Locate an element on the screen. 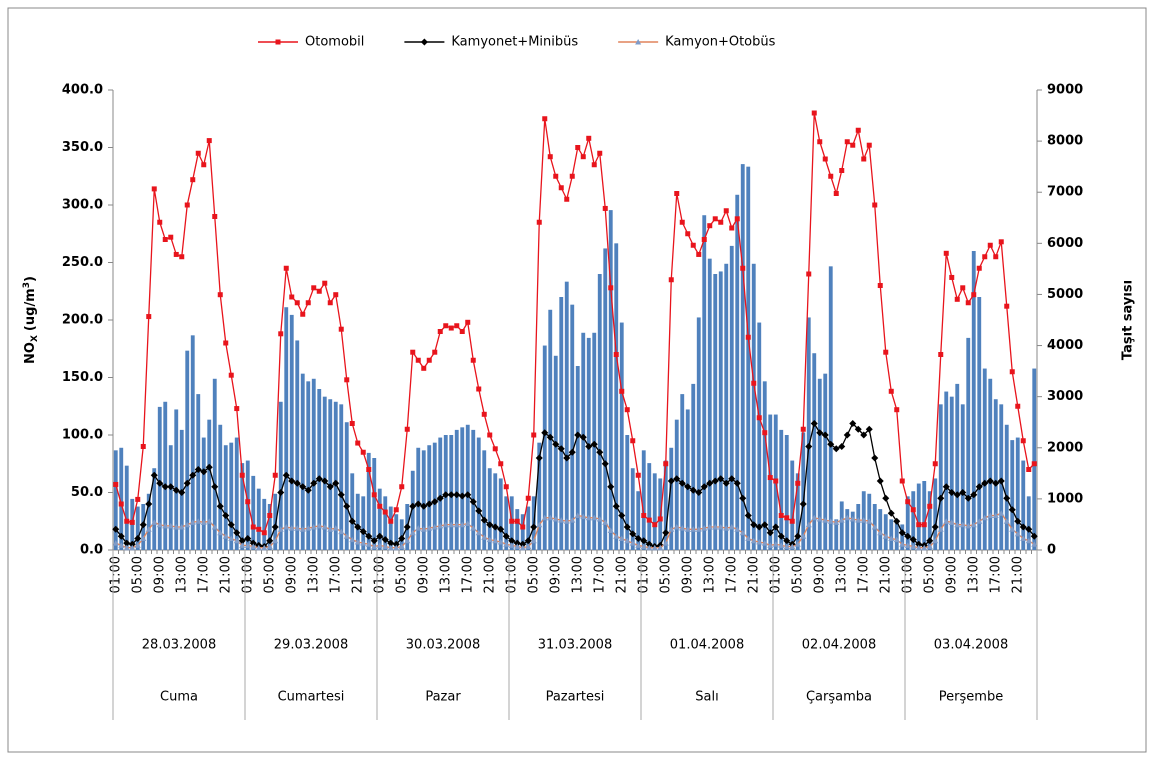 The height and width of the screenshot is (764, 1155). legend-label: Kamyon+Otobüs is located at coordinates (720, 42).